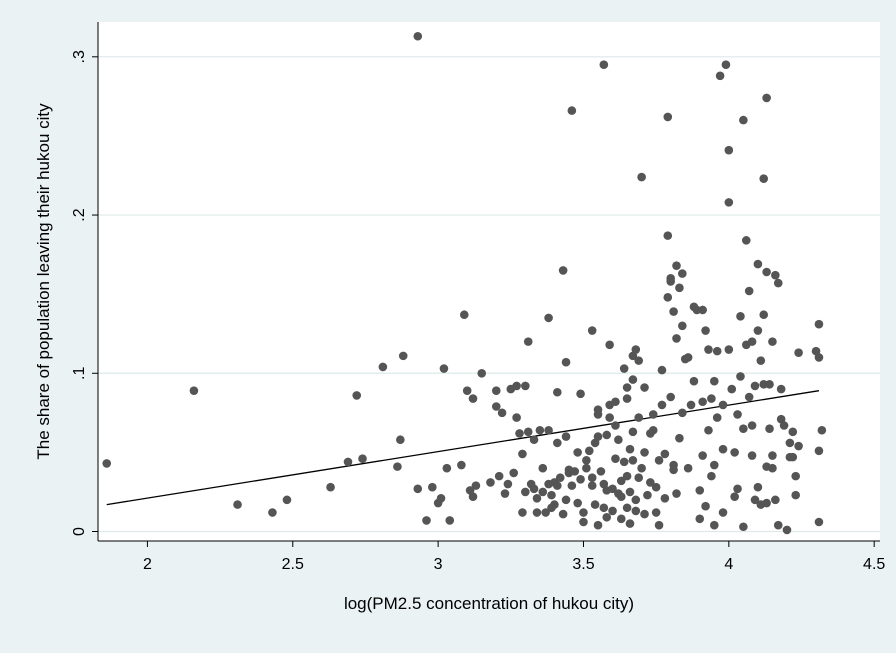 The height and width of the screenshot is (653, 896). Describe the element at coordinates (489, 603) in the screenshot. I see `x-axis-title: log(PM2.5 concentration of hukou city)` at that location.